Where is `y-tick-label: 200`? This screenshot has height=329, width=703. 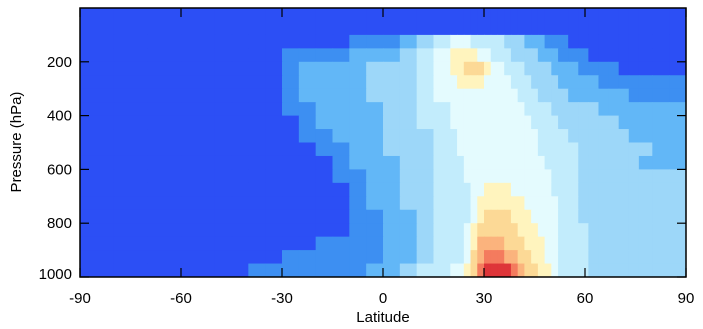
y-tick-label: 200 is located at coordinates (59, 62).